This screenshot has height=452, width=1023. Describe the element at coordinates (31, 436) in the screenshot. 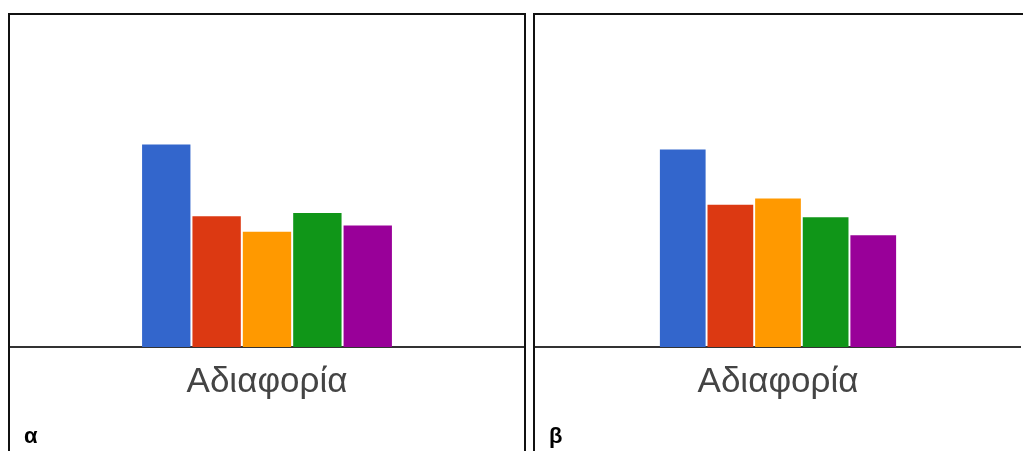

I see `text: α` at that location.